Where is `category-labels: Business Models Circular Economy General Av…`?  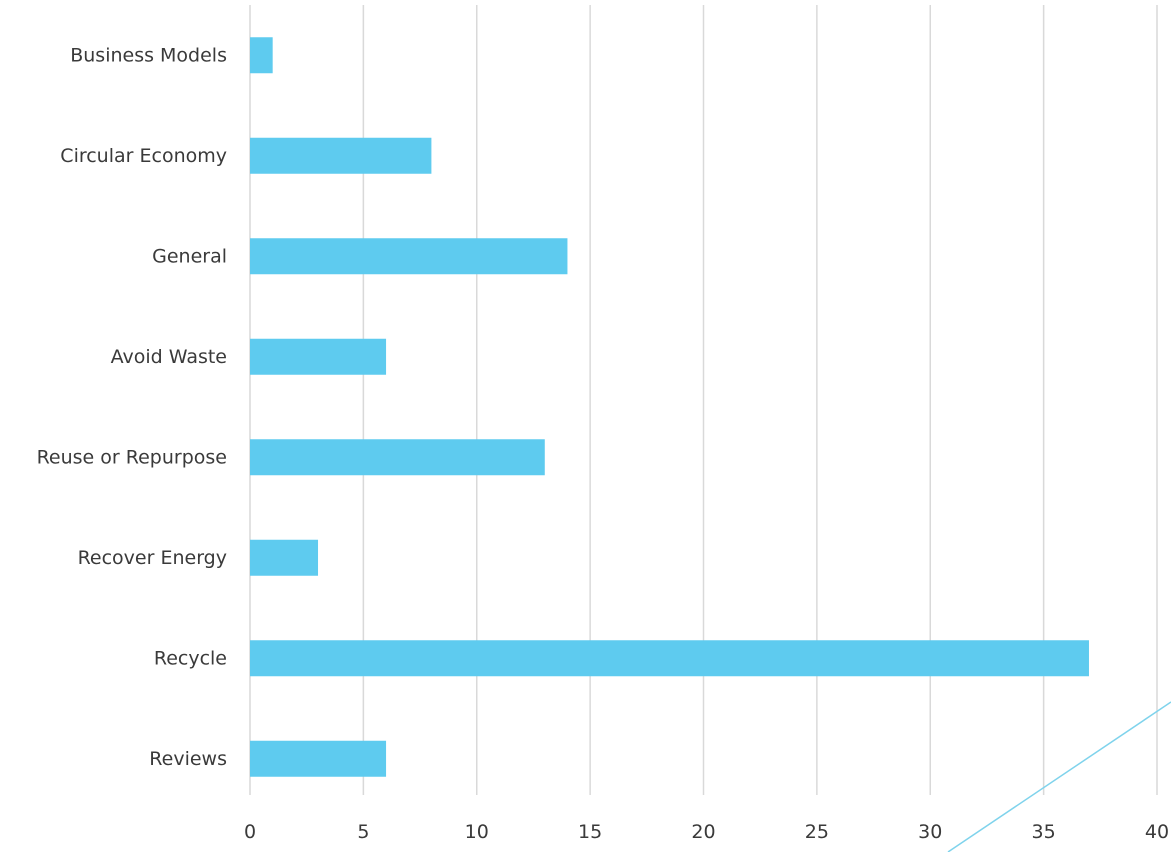 category-labels: Business Models Circular Economy General Av… is located at coordinates (132, 407).